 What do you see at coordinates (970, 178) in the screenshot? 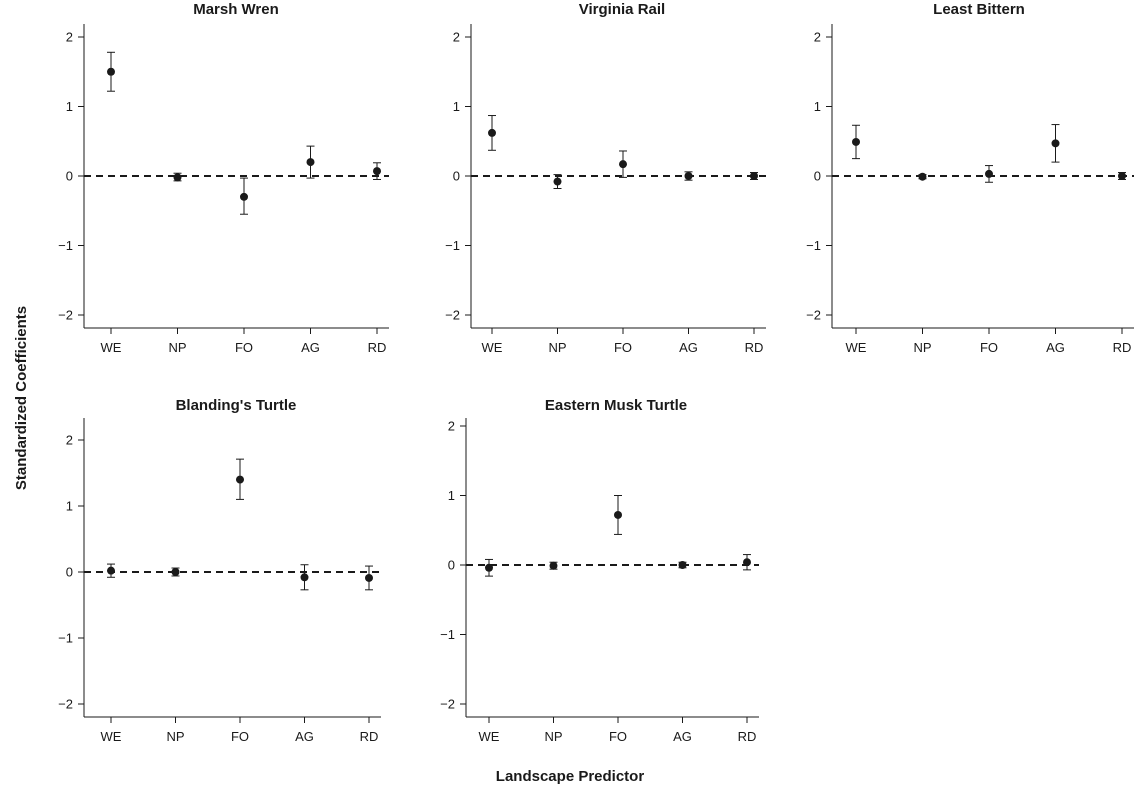
I see `panel-least-bittern: Least Bittern −2 −1 0 1 2 WE NP FO AG RD` at bounding box center [970, 178].